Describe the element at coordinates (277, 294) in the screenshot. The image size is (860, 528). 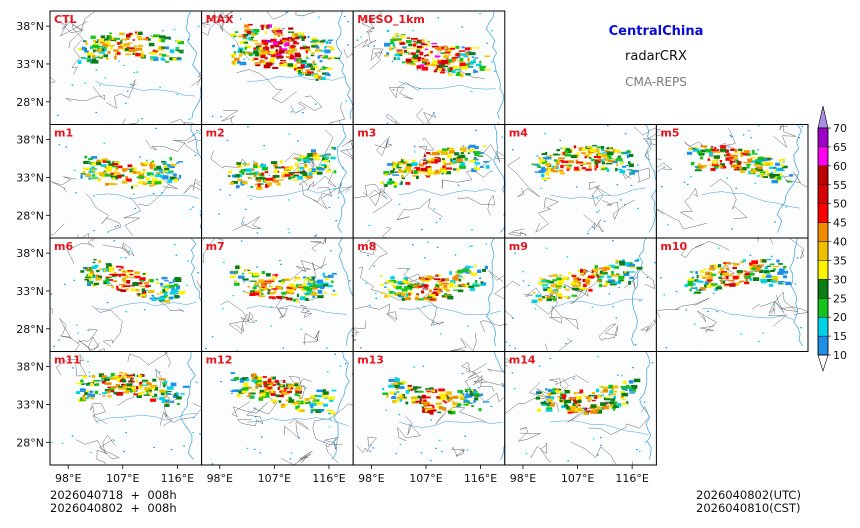
I see `panel-m7: m7` at that location.